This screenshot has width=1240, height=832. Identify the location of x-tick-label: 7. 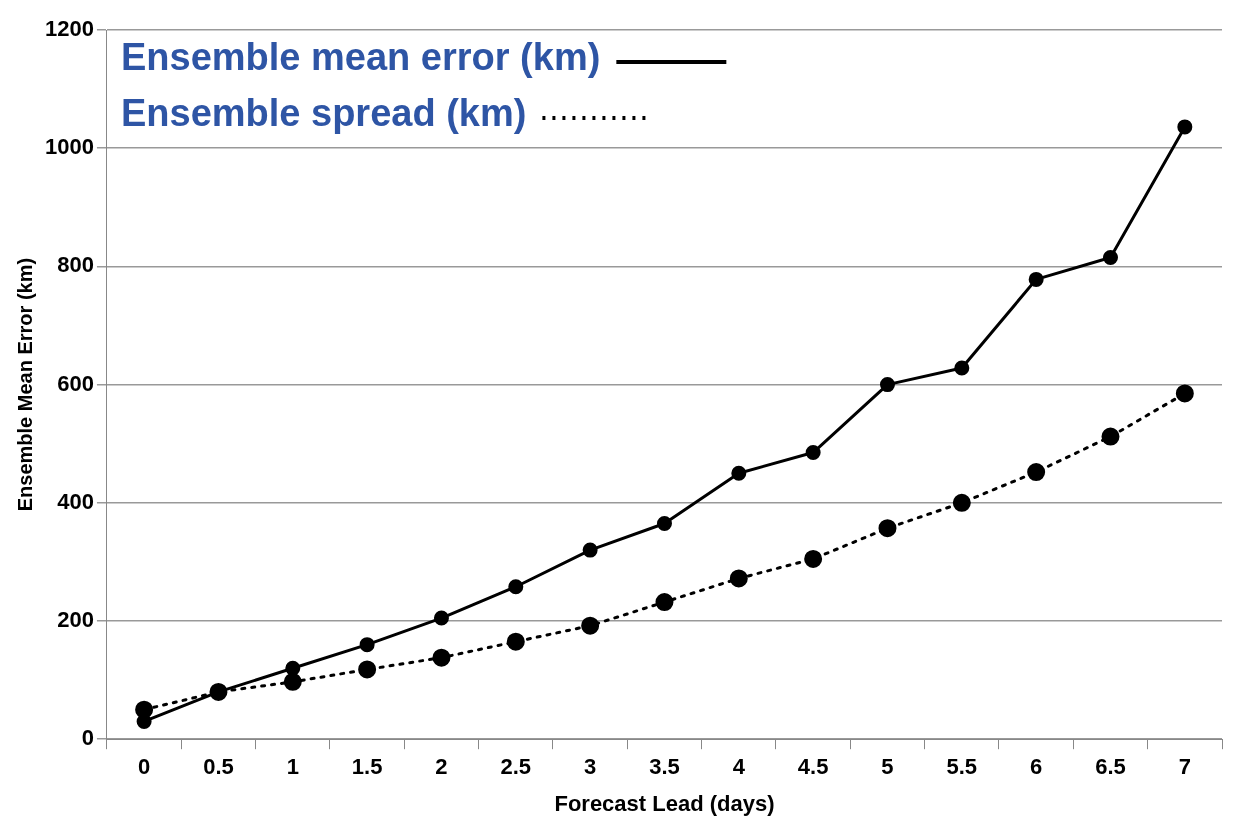
(1184, 767).